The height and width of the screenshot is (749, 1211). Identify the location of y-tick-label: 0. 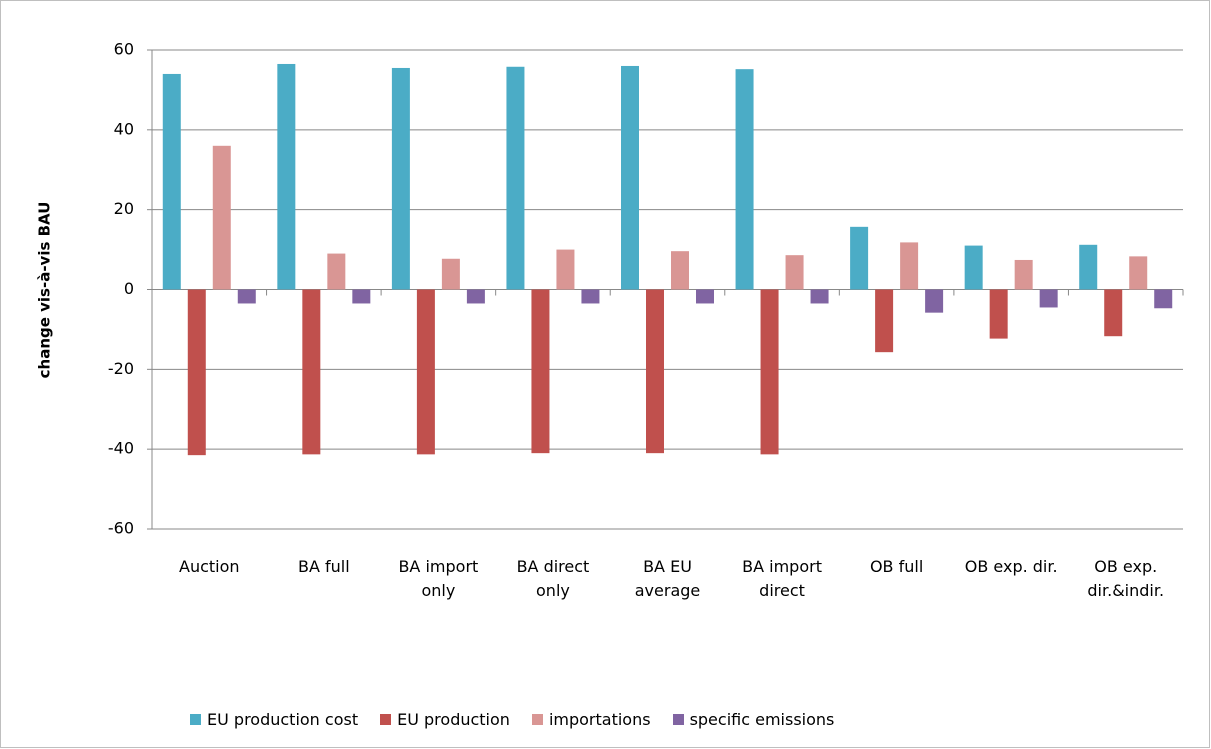
(129, 288).